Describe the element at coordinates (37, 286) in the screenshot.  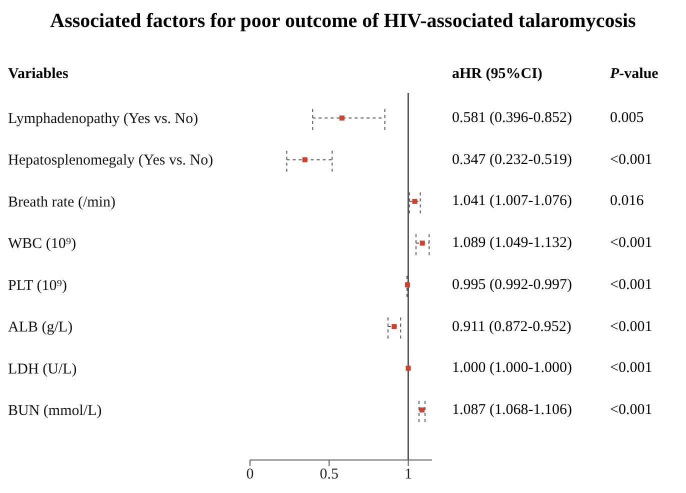
I see `y-tick-label: PLT (10⁹)` at that location.